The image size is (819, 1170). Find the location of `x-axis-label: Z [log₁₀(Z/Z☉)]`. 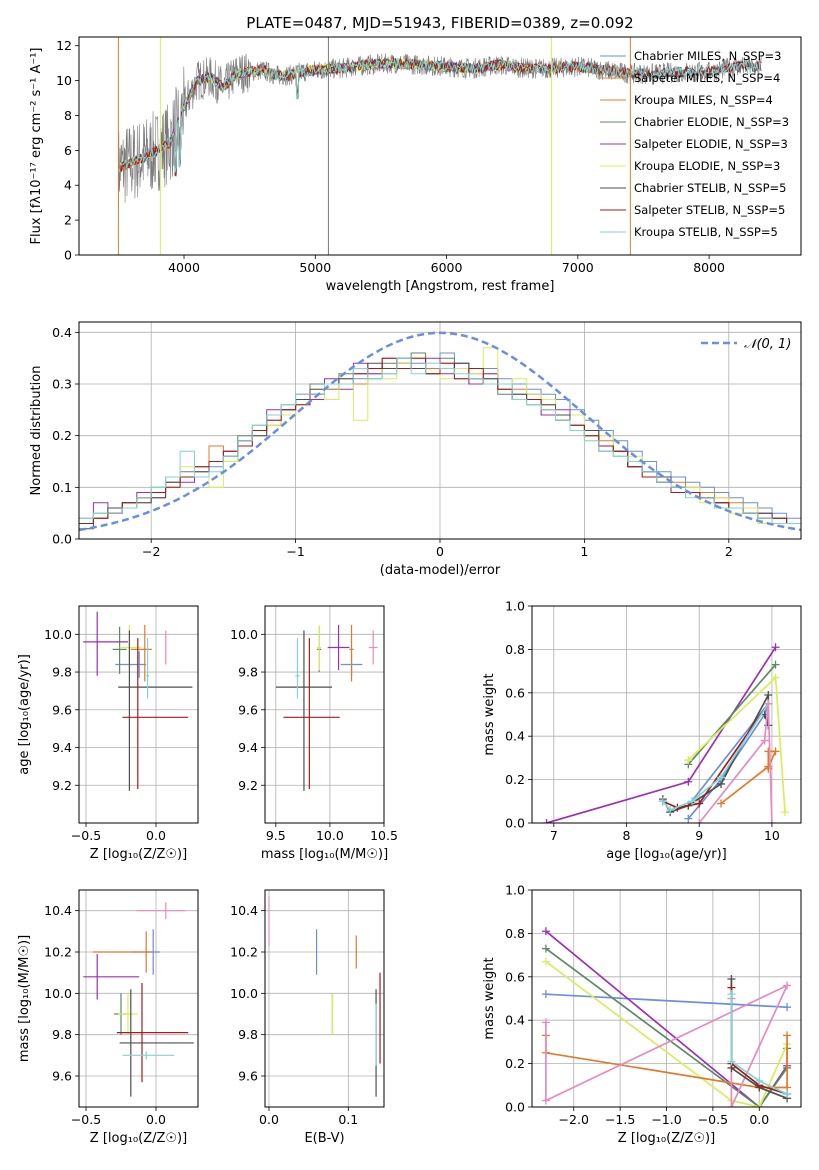

x-axis-label: Z [log₁₀(Z/Z☉)] is located at coordinates (666, 1138).